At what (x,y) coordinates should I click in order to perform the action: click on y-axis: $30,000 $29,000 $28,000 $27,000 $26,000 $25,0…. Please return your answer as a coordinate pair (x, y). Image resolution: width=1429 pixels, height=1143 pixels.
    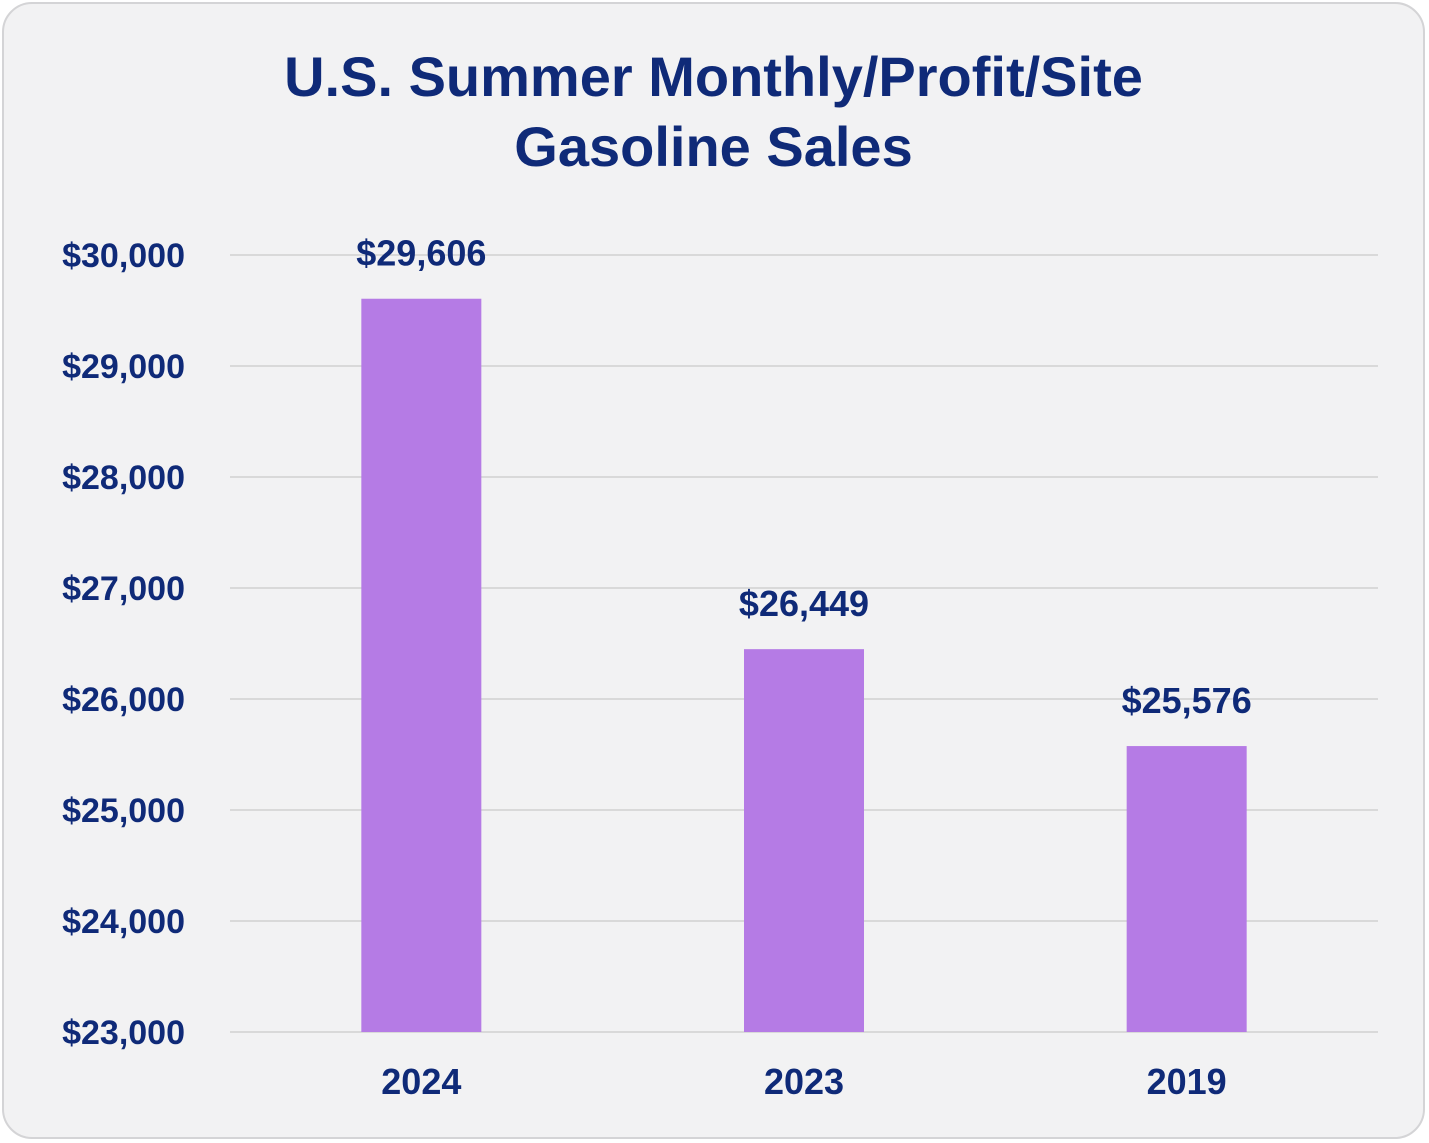
    Looking at the image, I should click on (123, 644).